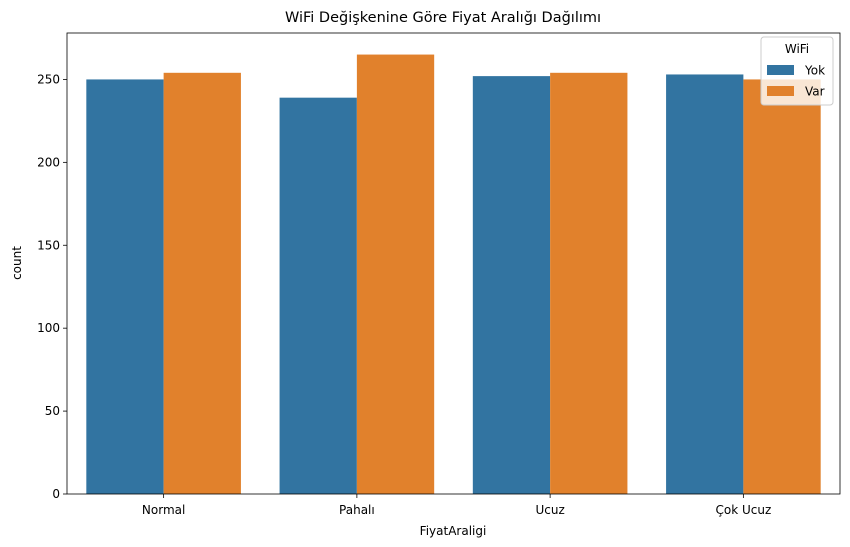 This screenshot has height=547, width=850. Describe the element at coordinates (56, 494) in the screenshot. I see `y-tick-label: 0` at that location.